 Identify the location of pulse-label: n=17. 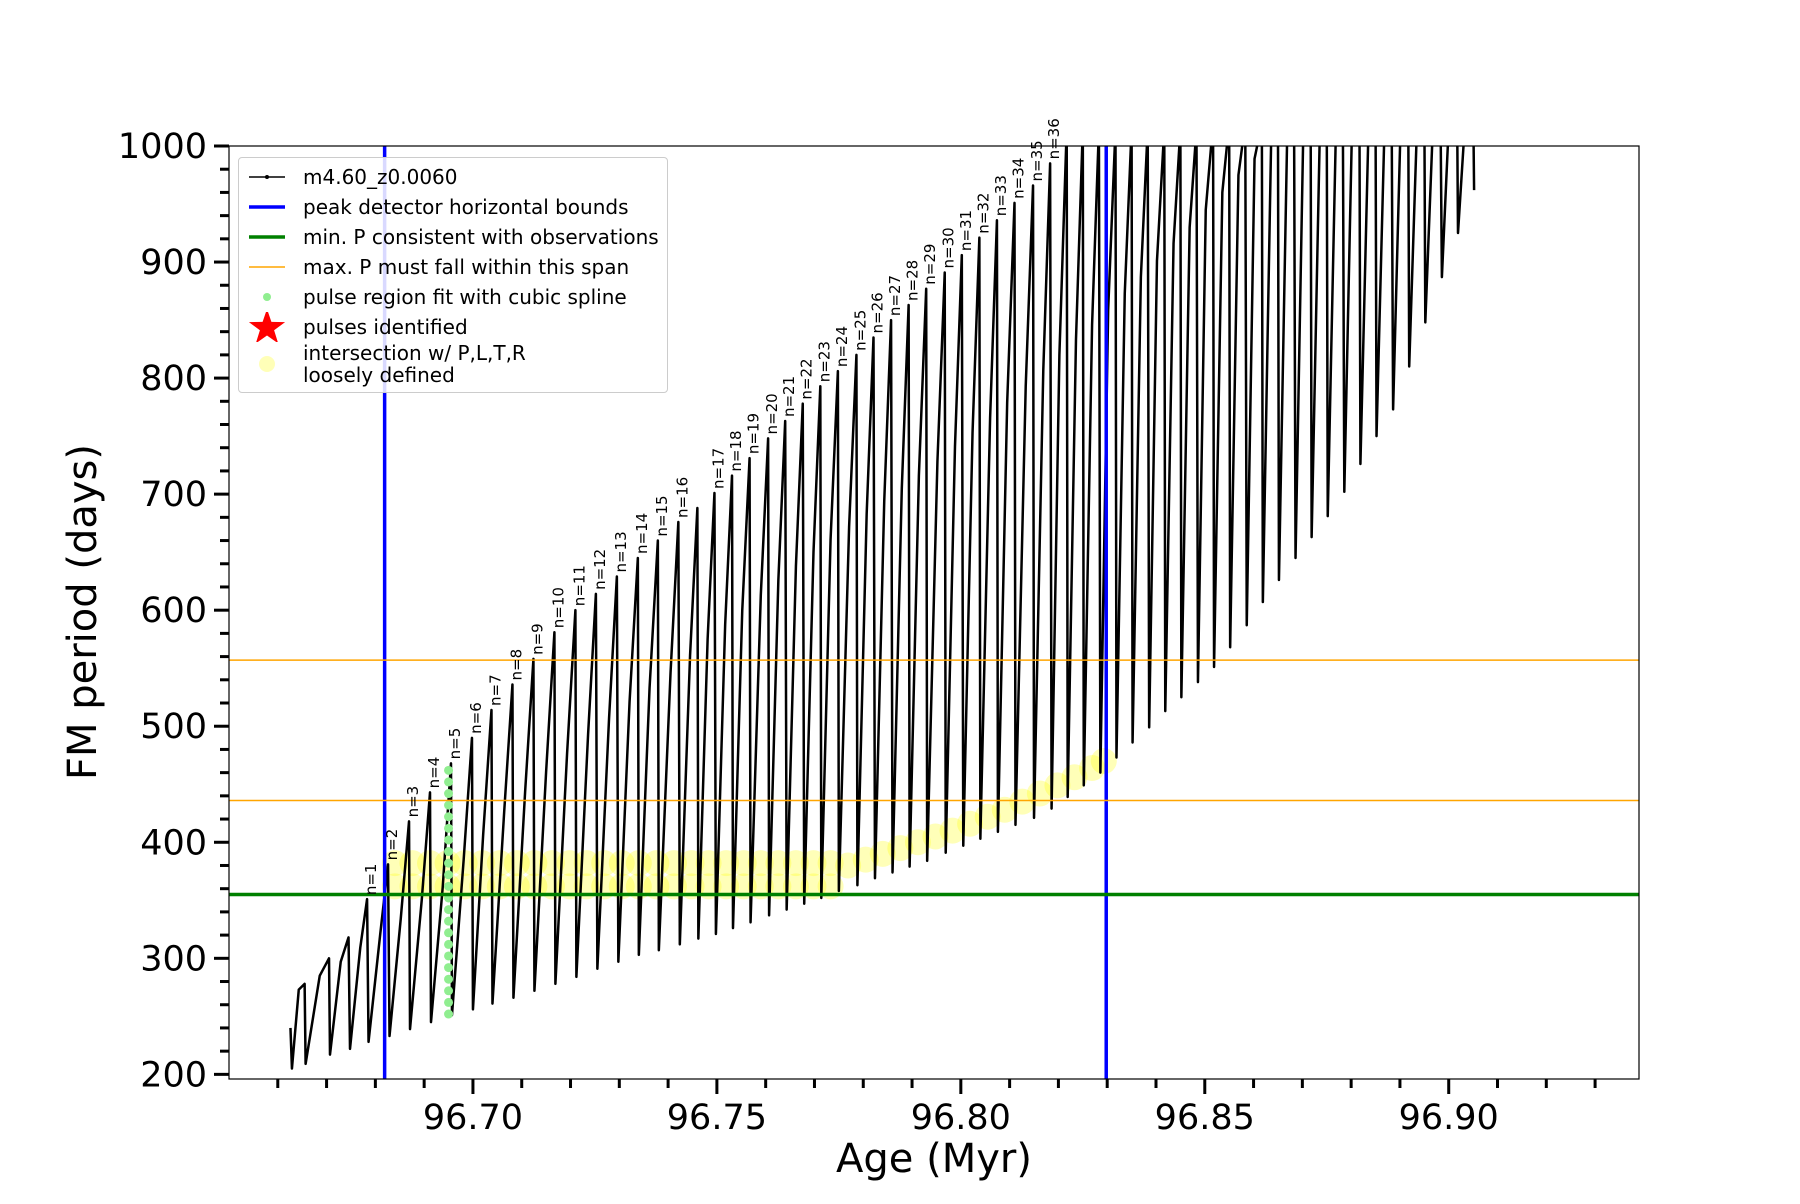
(718, 468).